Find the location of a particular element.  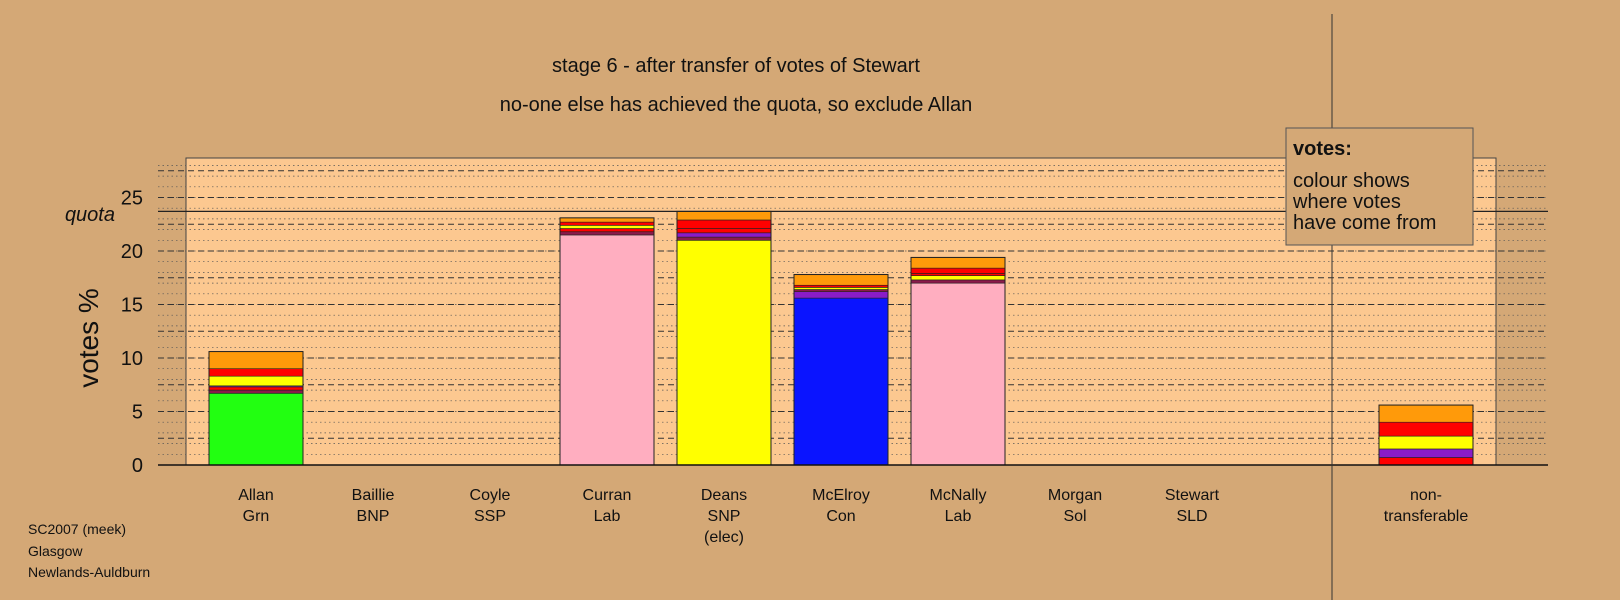

x-label-party: Sol is located at coordinates (1074, 516).